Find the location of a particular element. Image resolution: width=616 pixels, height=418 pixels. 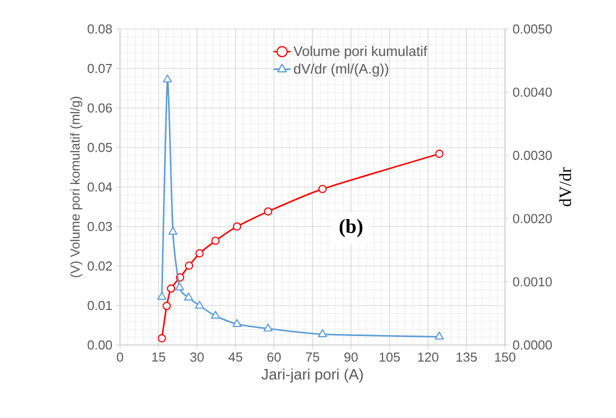

y-tick-label: 0.01 is located at coordinates (100, 305).